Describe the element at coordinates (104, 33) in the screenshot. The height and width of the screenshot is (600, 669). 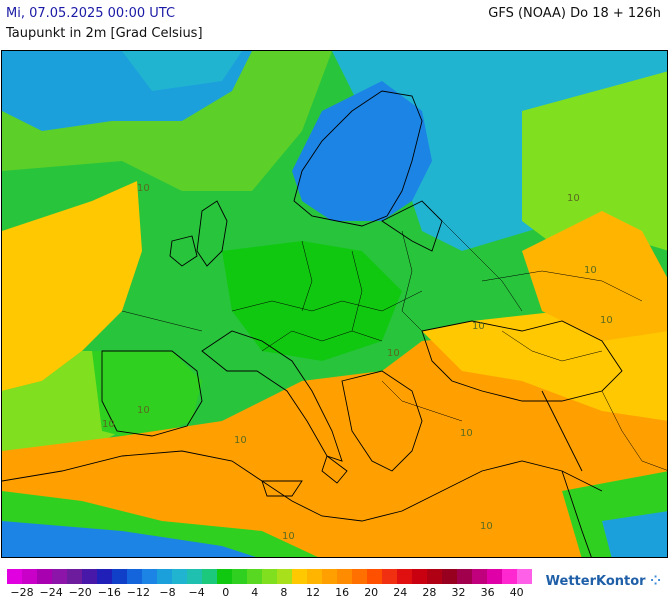
I see `header-parameter: Taupunkt in 2m [Grad Celsius]` at that location.